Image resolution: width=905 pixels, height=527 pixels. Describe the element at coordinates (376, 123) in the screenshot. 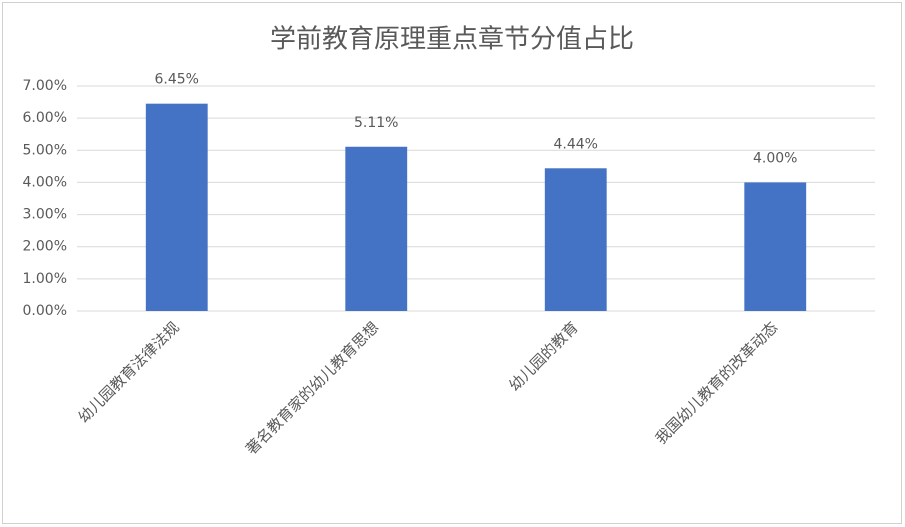

I see `value-label: 5.11%` at that location.